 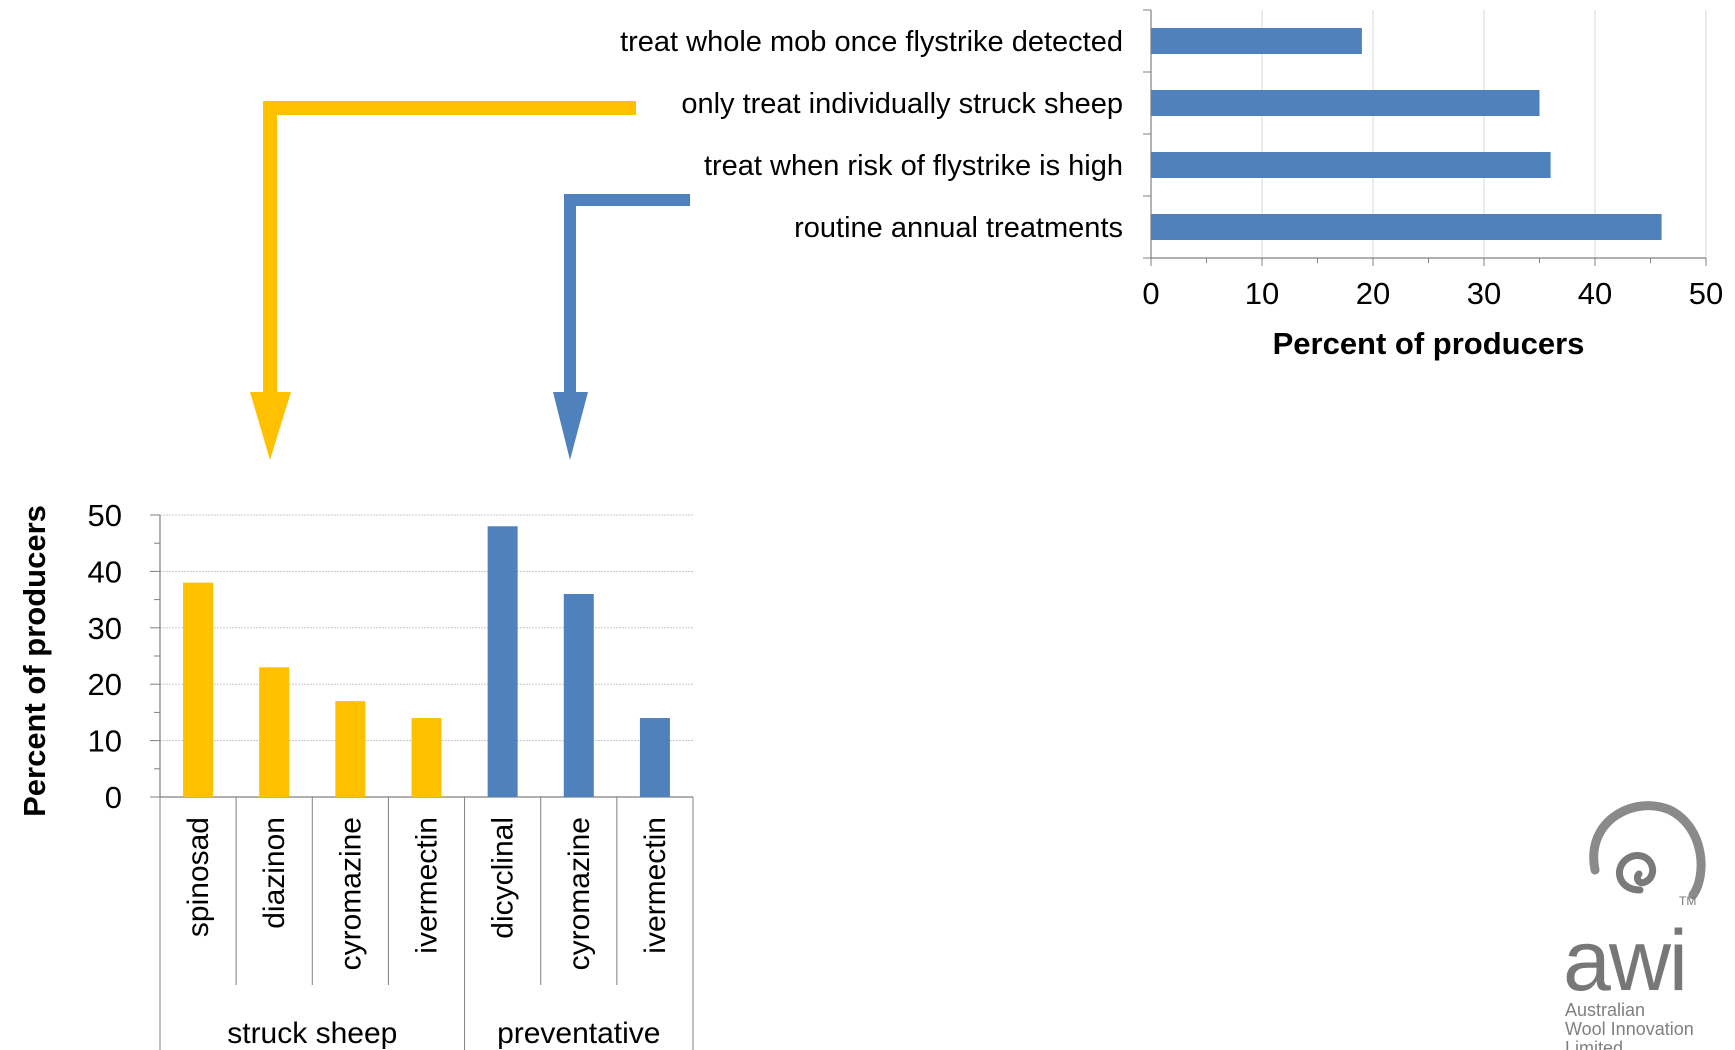 What do you see at coordinates (1595, 293) in the screenshot?
I see `h-x-tick-label-40: 40` at bounding box center [1595, 293].